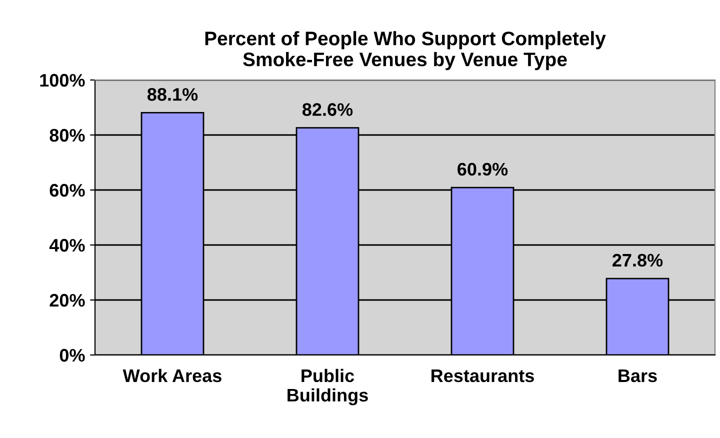  I want to click on chart-title: Percent of People Who Support Completely Smoke-Free Venues by Venue Type, so click(405, 50).